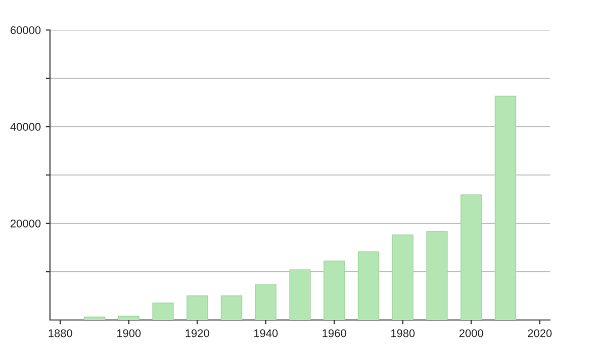  What do you see at coordinates (25, 30) in the screenshot?
I see `y-tick-label: 60000` at bounding box center [25, 30].